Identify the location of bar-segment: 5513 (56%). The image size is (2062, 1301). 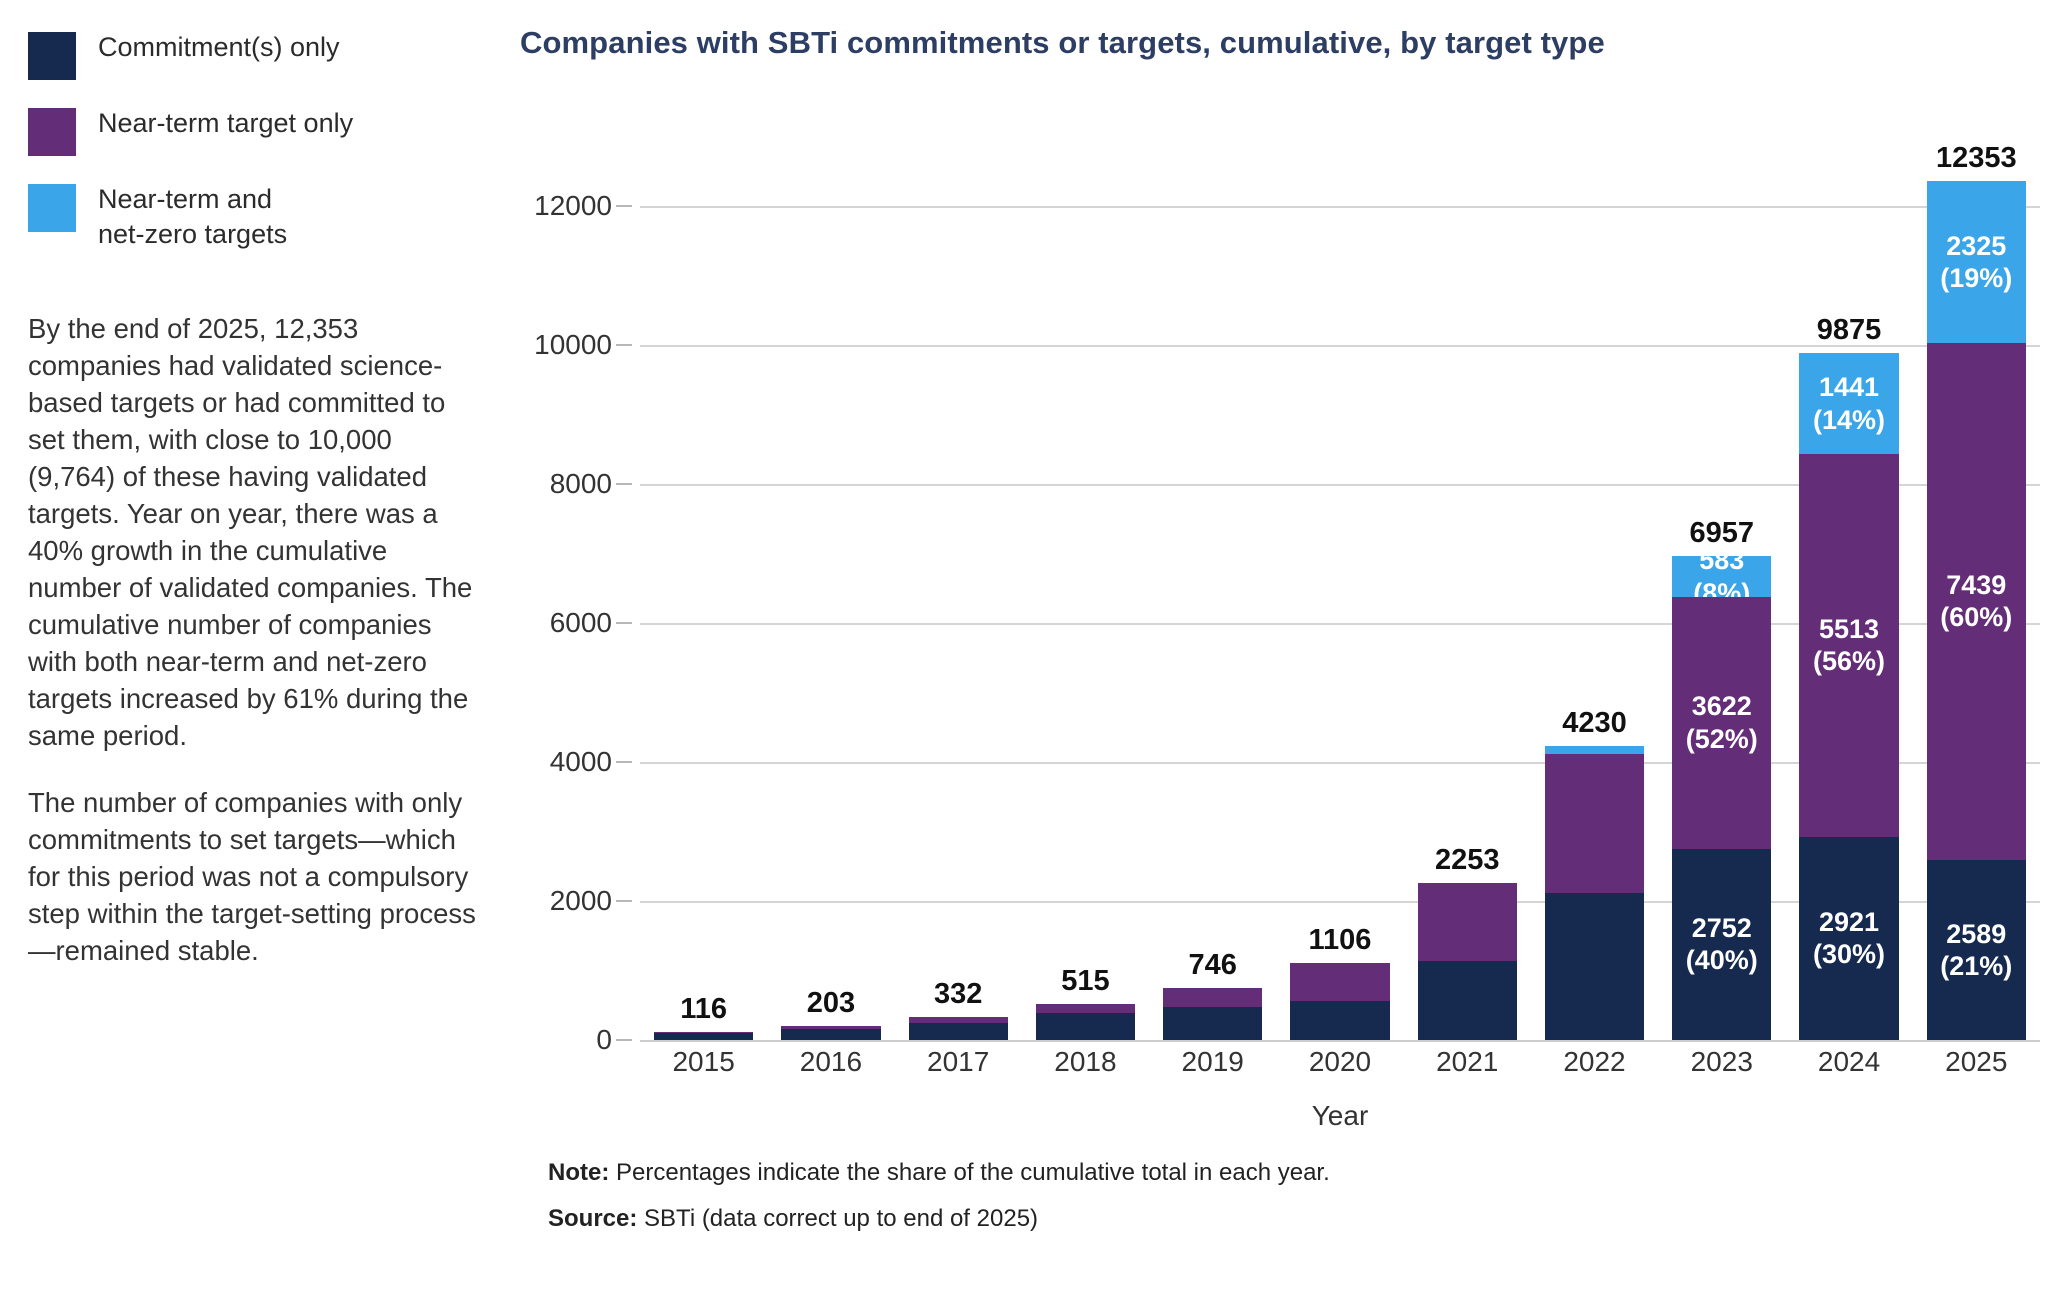
(1849, 645).